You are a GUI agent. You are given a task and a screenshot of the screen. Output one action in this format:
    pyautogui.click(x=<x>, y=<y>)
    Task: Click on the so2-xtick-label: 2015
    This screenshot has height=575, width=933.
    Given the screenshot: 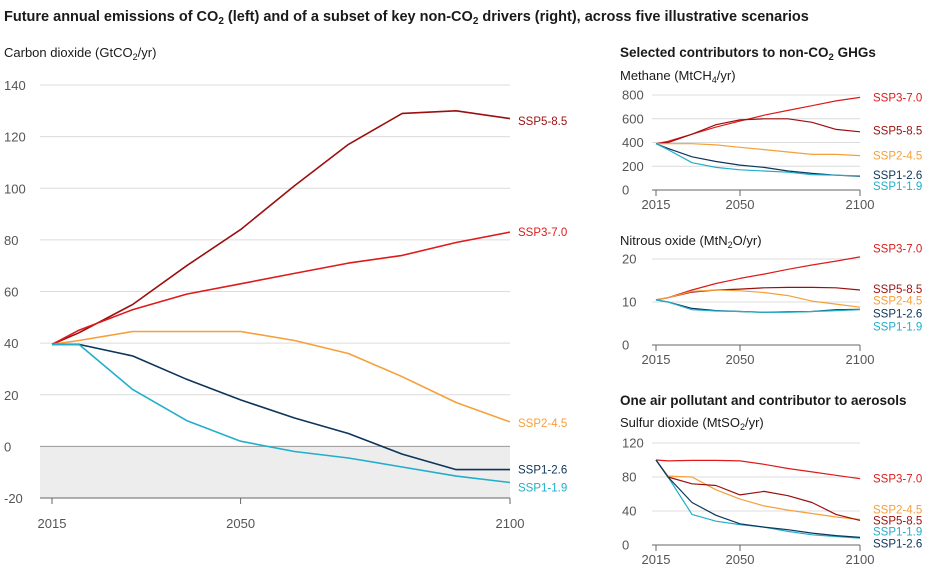 What is the action you would take?
    pyautogui.click(x=656, y=559)
    